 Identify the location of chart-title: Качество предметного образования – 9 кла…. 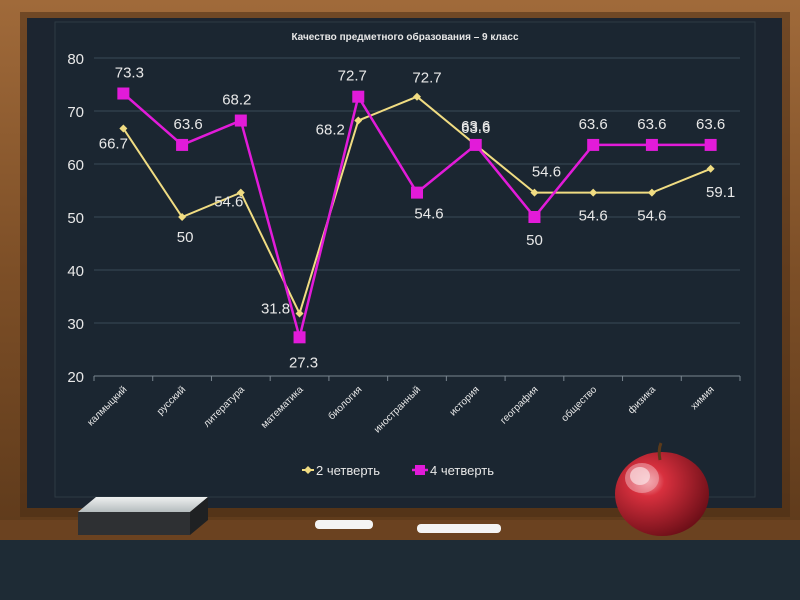
(405, 37).